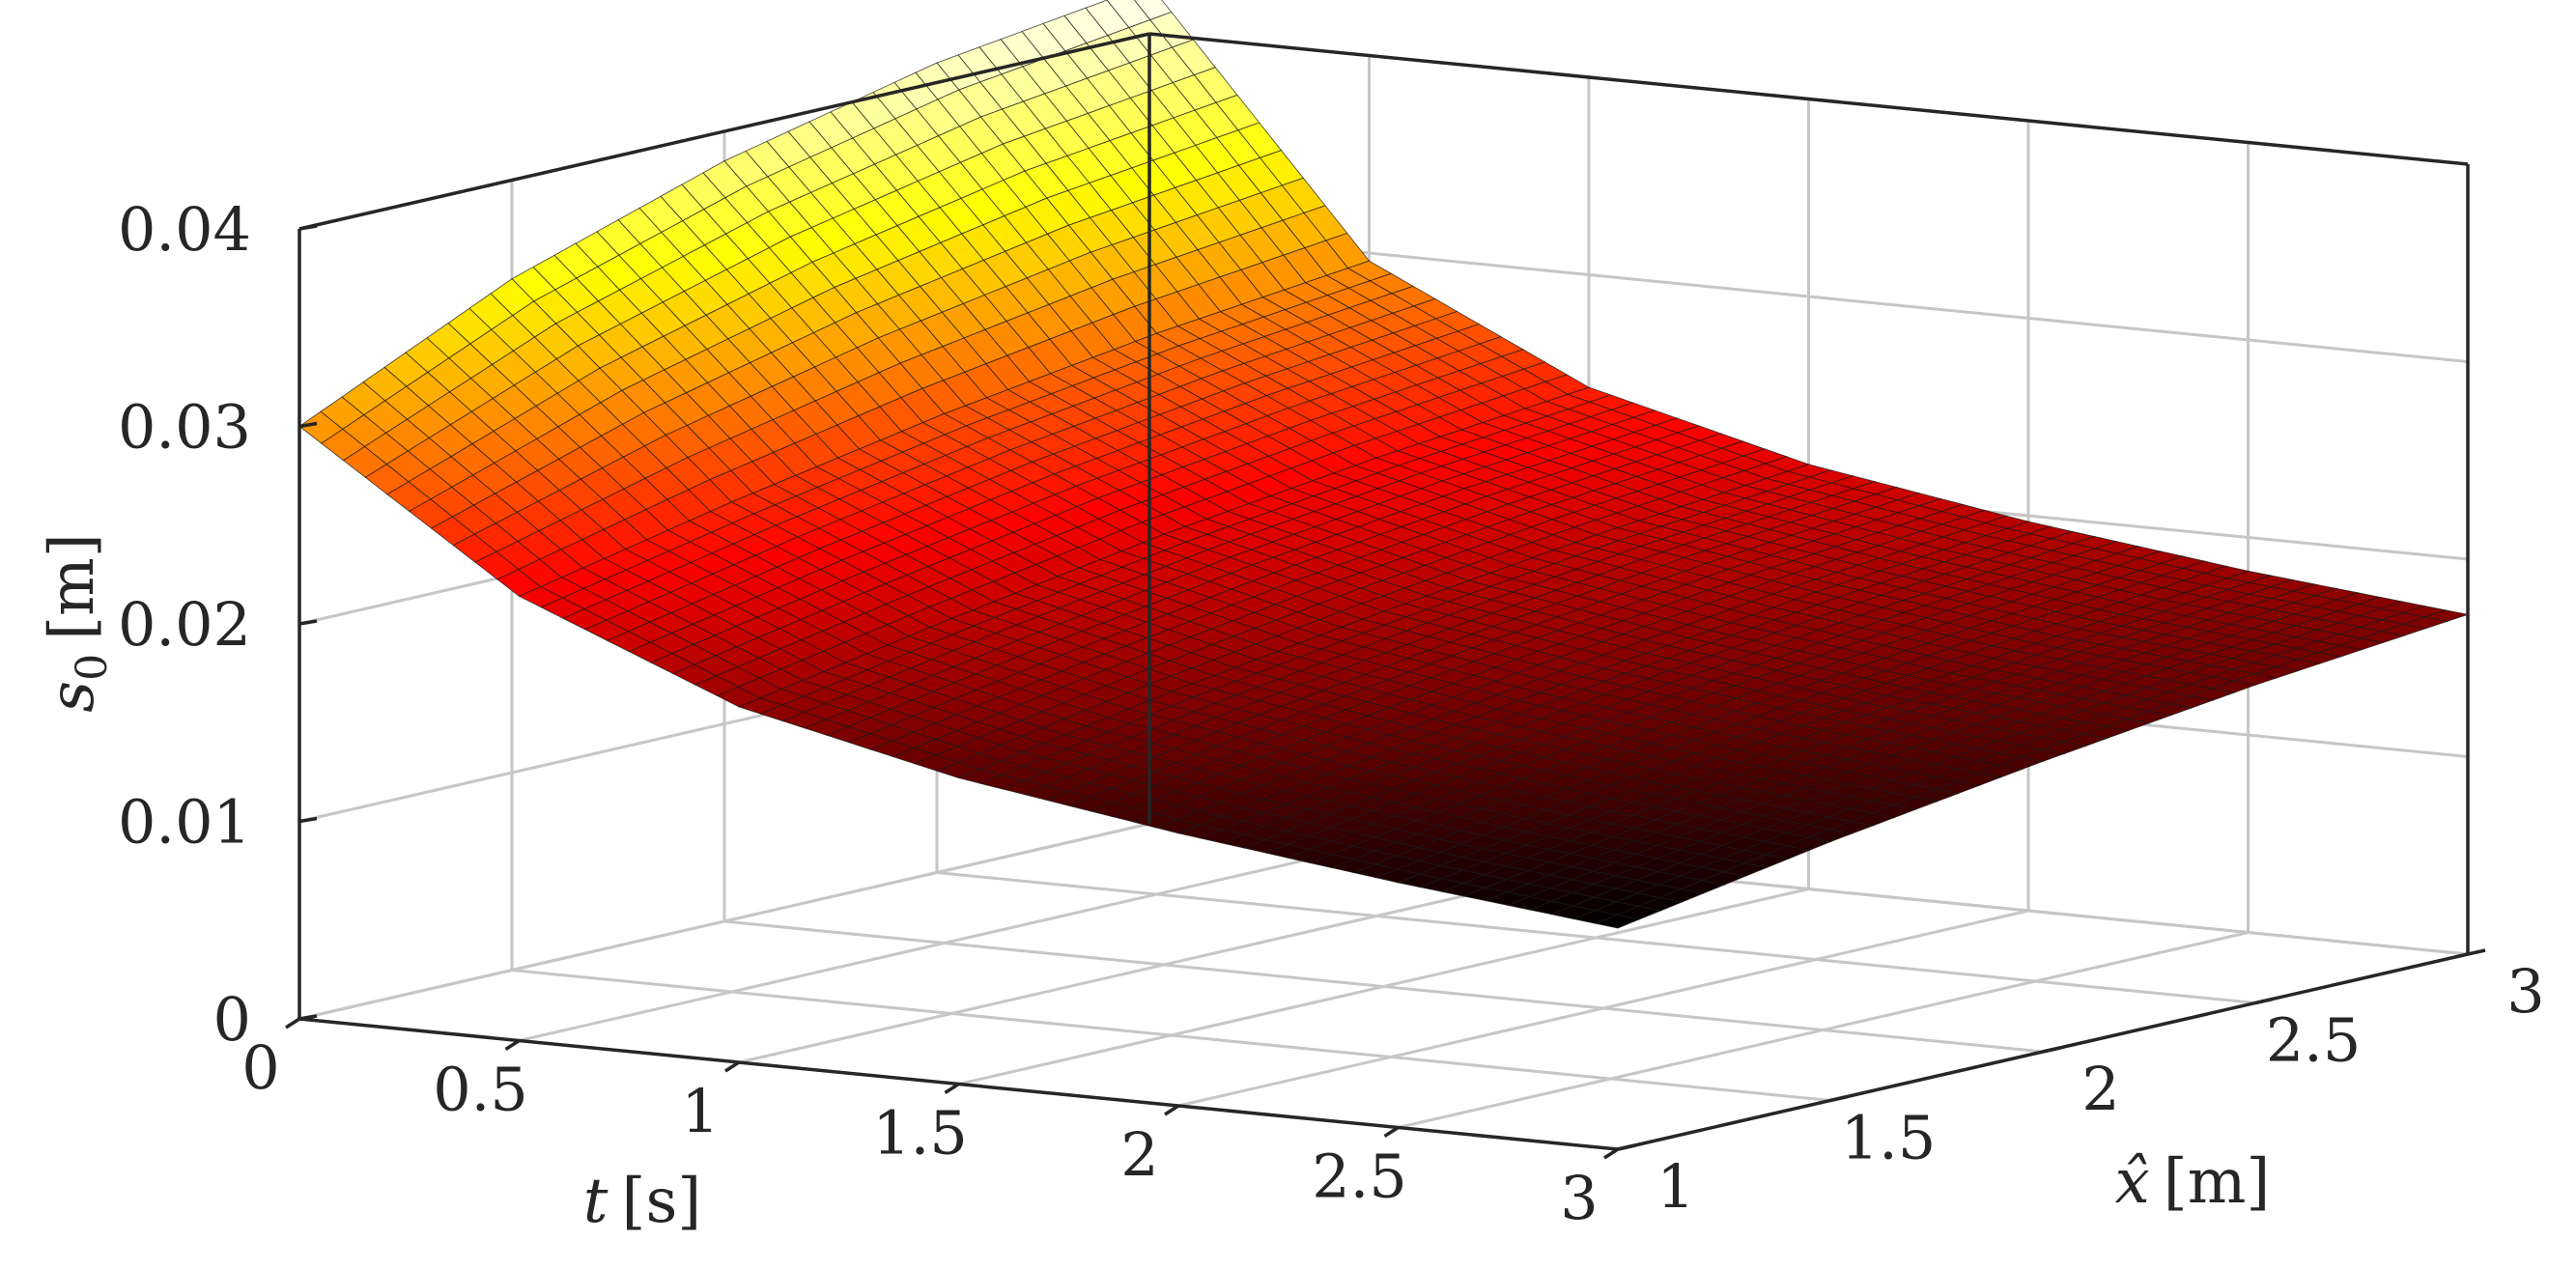  I want to click on t-tick-label: 2, so click(1139, 1154).